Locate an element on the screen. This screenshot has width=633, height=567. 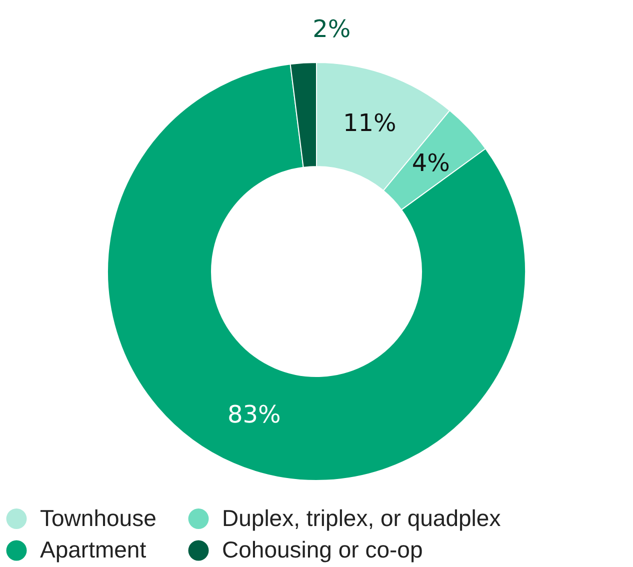
legend-label: Apartment is located at coordinates (93, 549).